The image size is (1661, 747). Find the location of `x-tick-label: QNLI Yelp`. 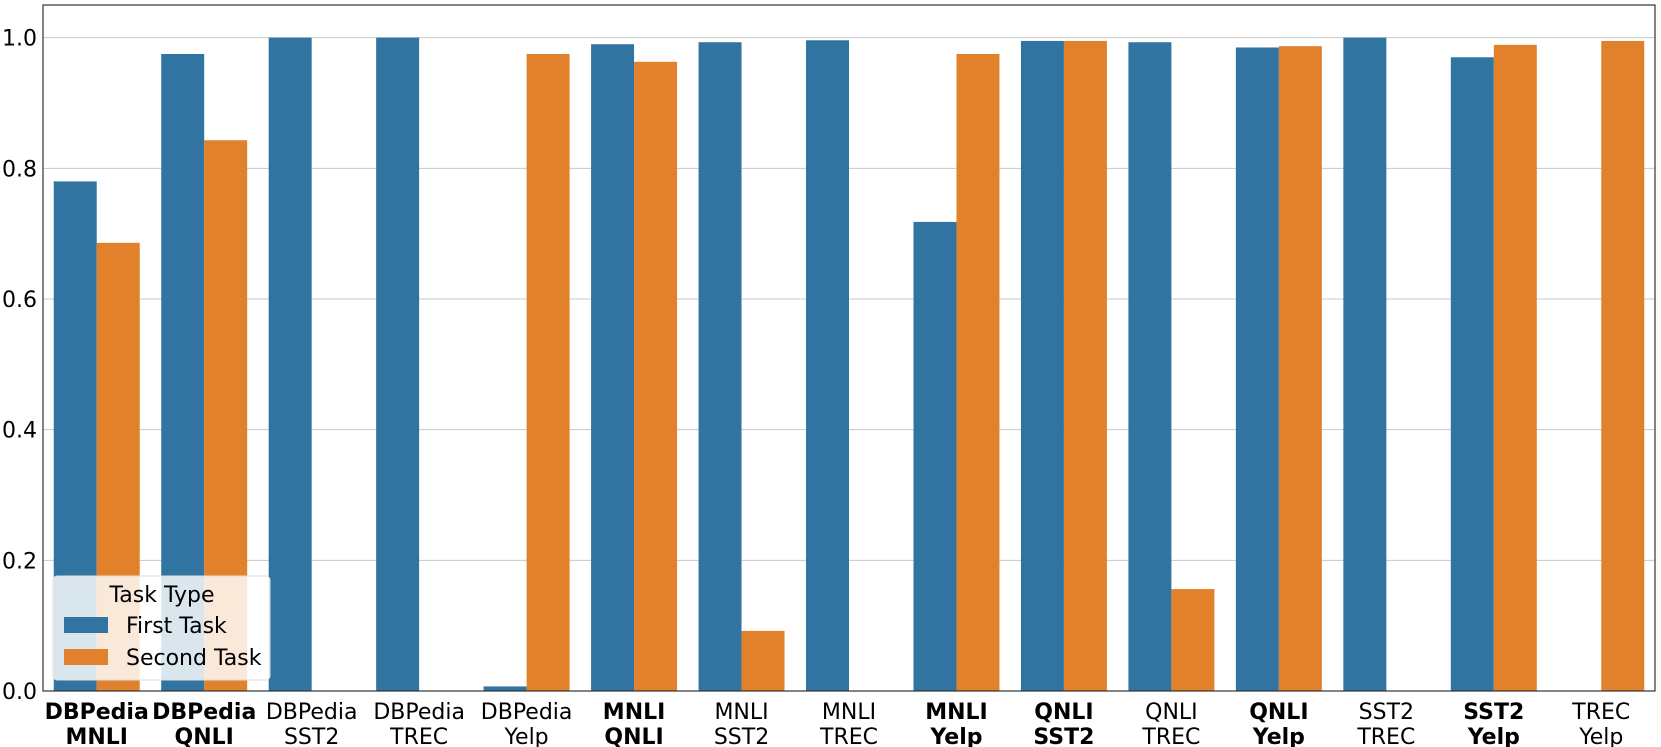

x-tick-label: QNLI Yelp is located at coordinates (1278, 723).